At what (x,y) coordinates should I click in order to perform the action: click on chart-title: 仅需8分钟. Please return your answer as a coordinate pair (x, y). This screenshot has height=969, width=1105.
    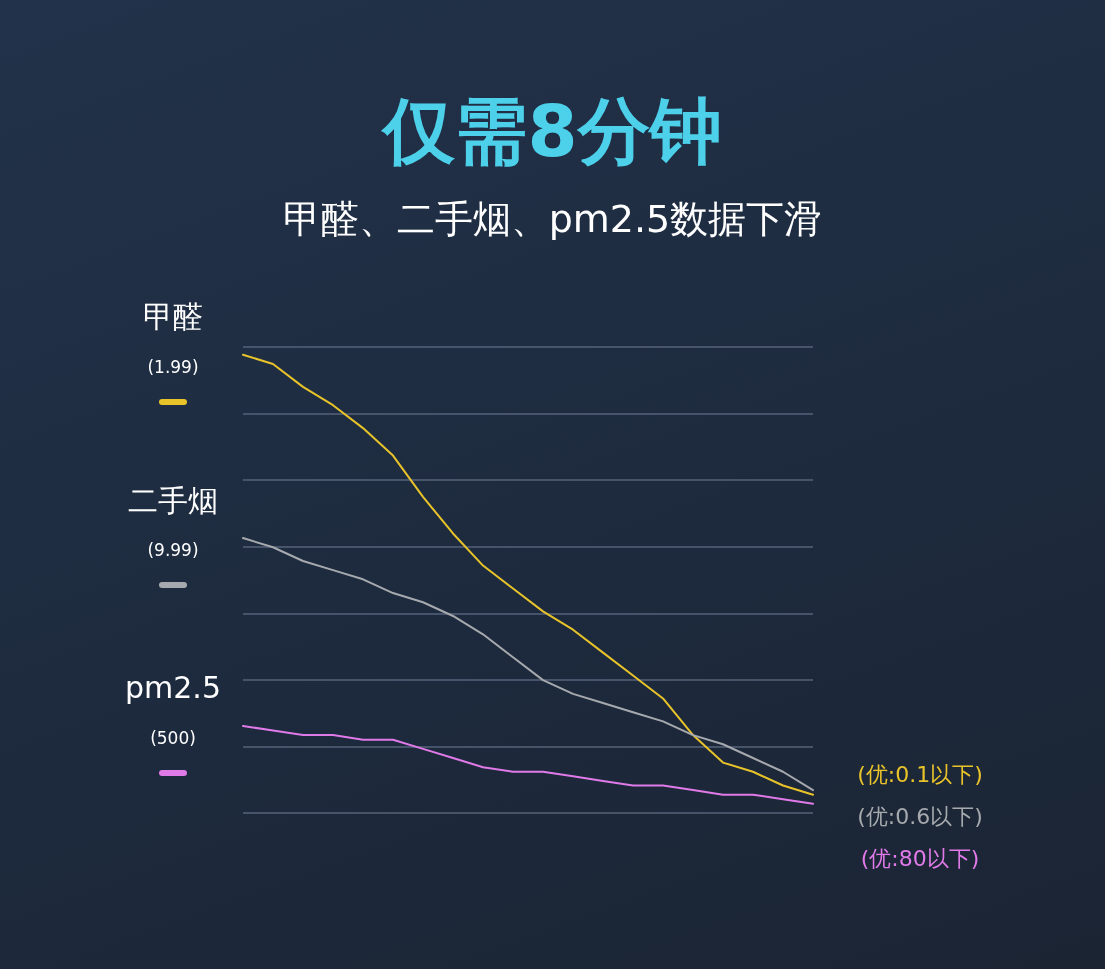
    Looking at the image, I should click on (551, 131).